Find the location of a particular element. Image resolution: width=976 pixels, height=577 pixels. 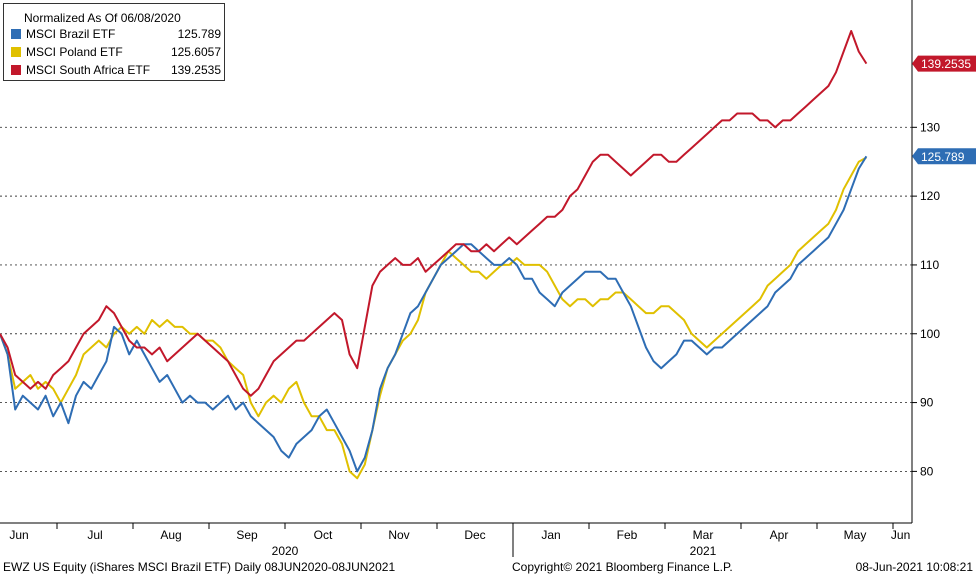

x-tick-label: Nov is located at coordinates (398, 535).